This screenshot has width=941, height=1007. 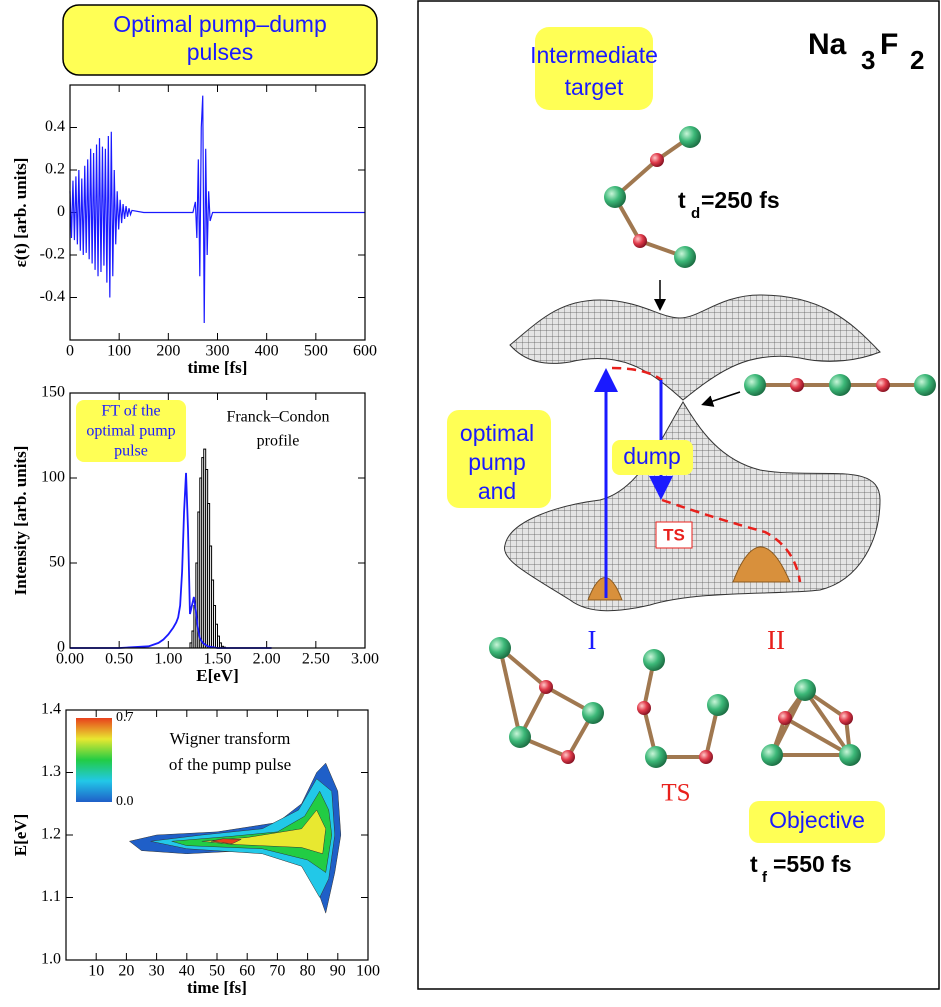 I want to click on annotation: optimal pump, so click(x=130, y=431).